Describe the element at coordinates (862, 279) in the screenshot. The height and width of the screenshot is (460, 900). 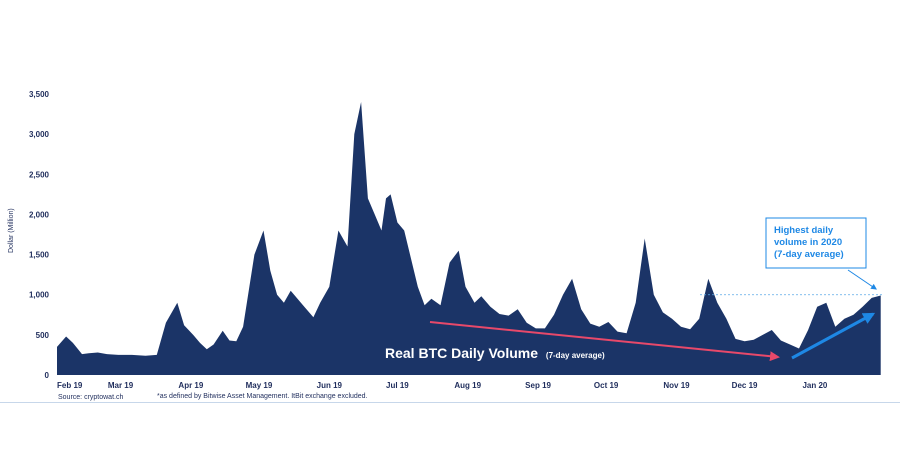
I see `callout-pointer` at that location.